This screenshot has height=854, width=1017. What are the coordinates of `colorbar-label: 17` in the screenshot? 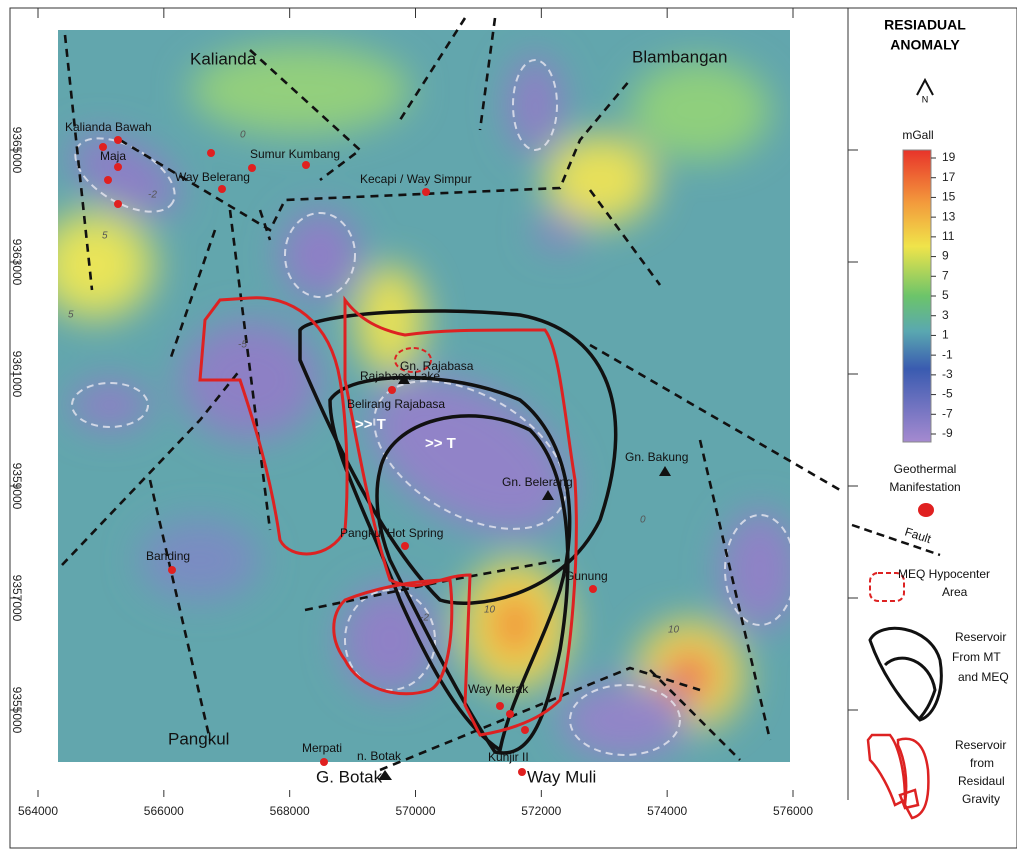 It's located at (949, 177).